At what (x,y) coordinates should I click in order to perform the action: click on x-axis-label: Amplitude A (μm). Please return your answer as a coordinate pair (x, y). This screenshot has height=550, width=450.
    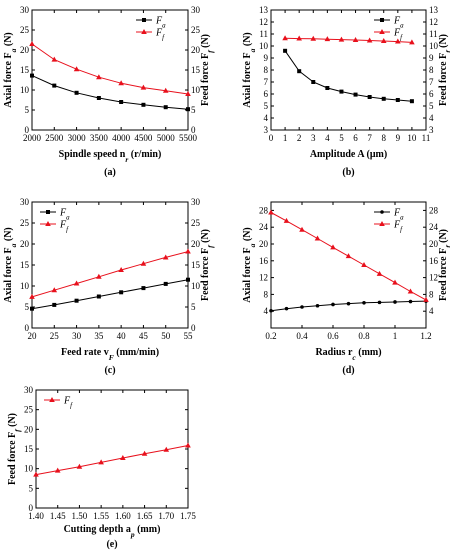
    Looking at the image, I should click on (348, 154).